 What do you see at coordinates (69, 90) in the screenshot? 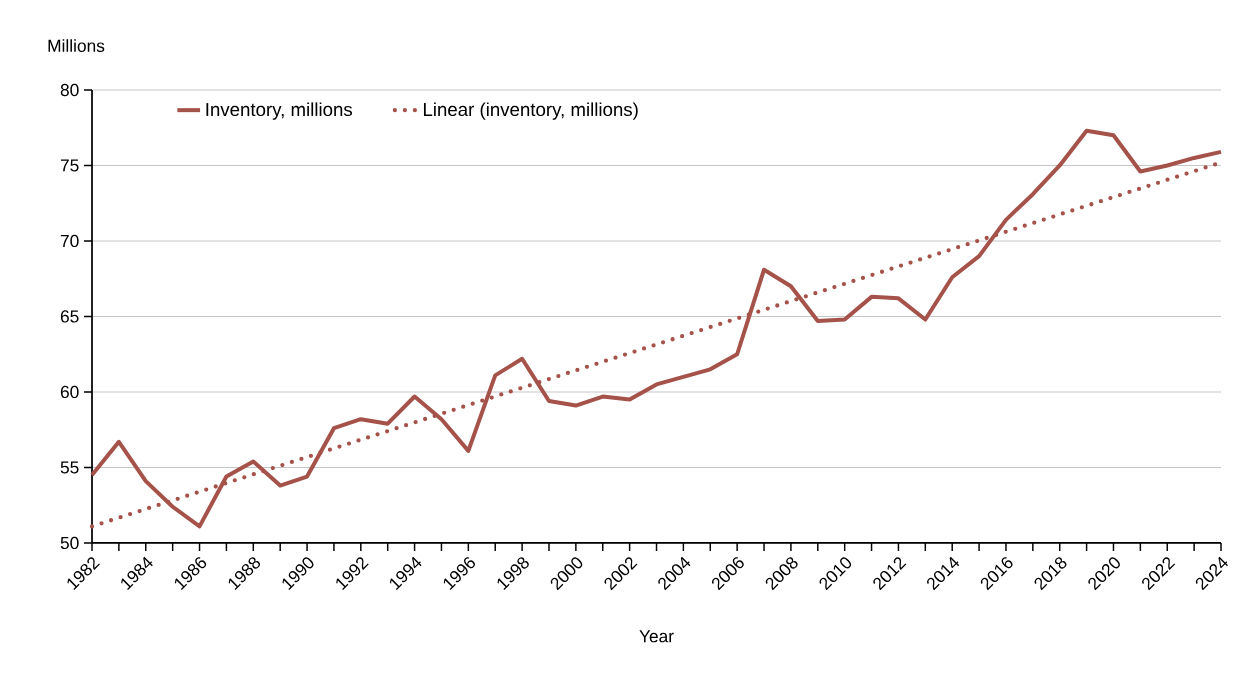
I see `y-tick-label: 80` at bounding box center [69, 90].